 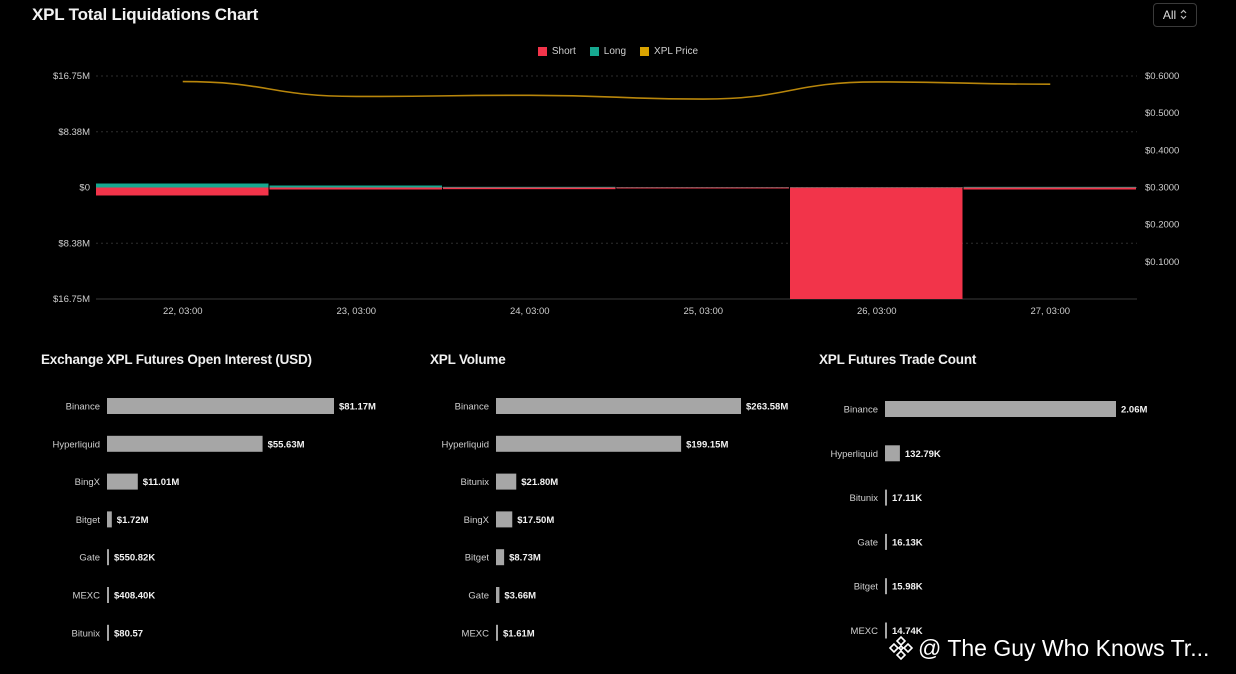 What do you see at coordinates (161, 482) in the screenshot?
I see `hbar-value-label: $11.01M` at bounding box center [161, 482].